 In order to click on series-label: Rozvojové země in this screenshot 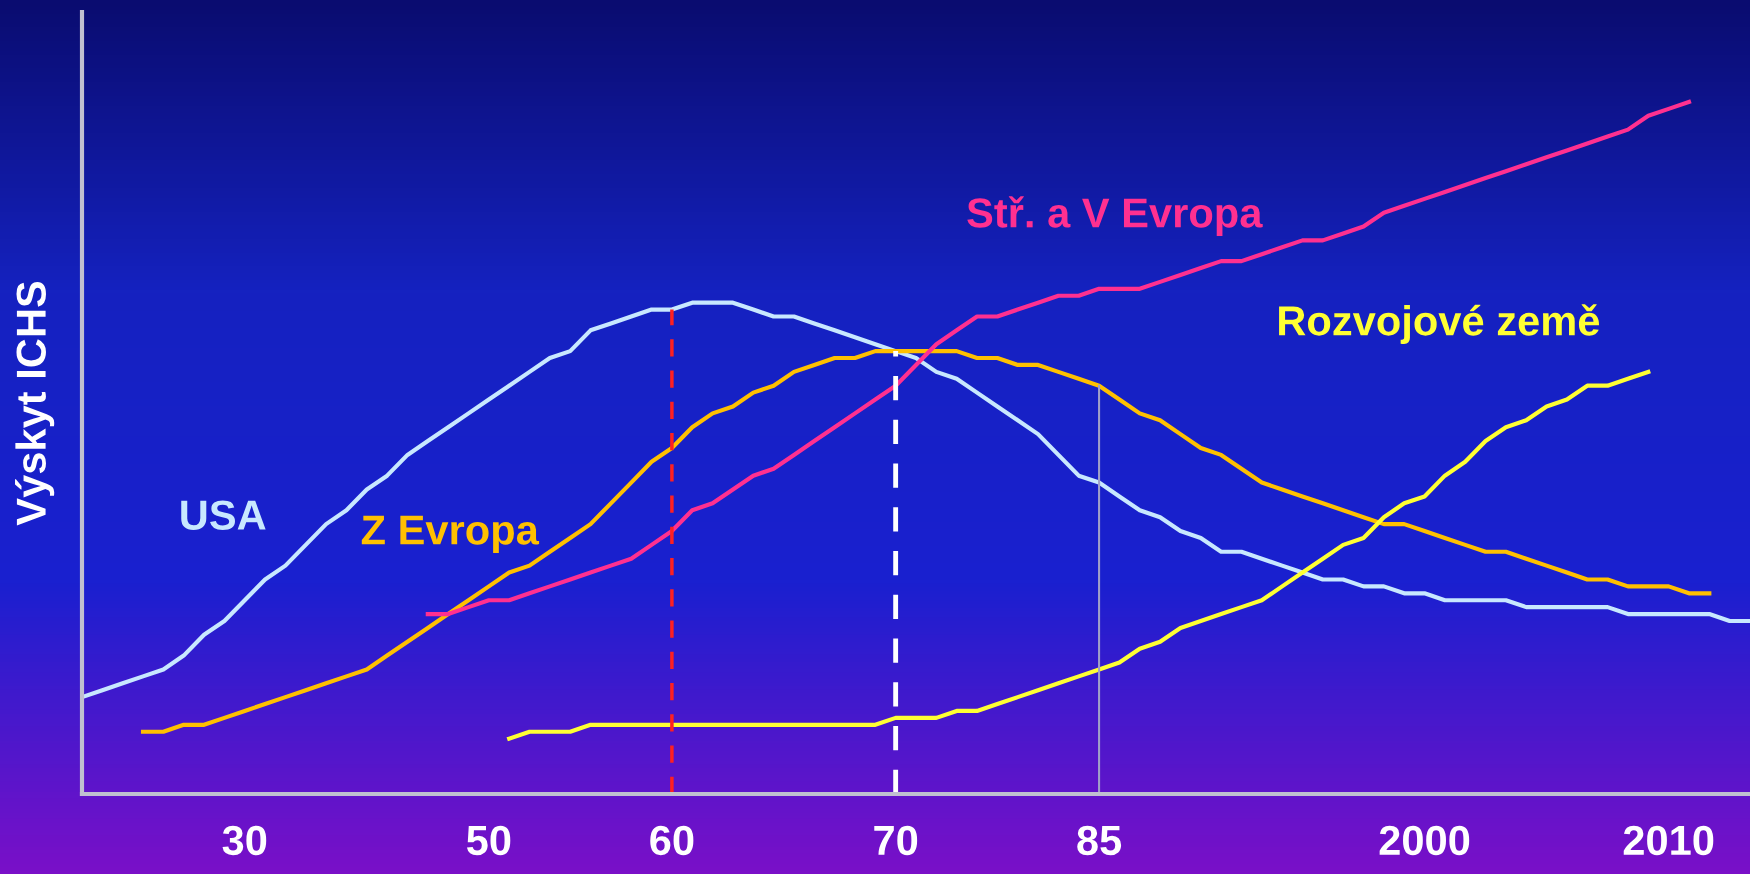, I will do `click(1439, 324)`.